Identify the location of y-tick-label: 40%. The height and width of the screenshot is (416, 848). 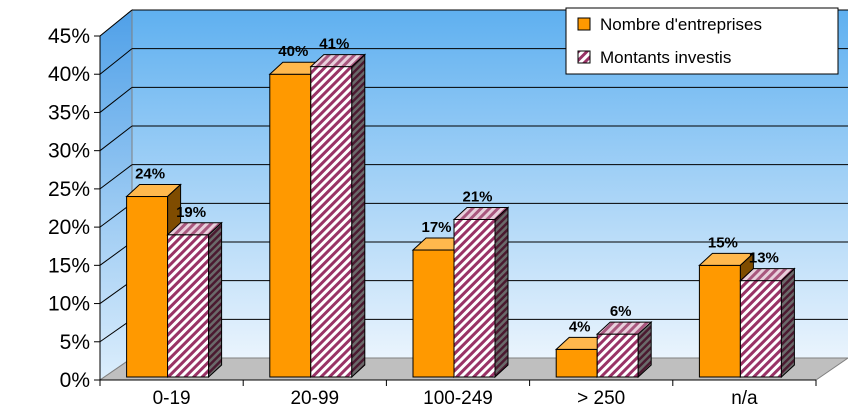
(69, 74).